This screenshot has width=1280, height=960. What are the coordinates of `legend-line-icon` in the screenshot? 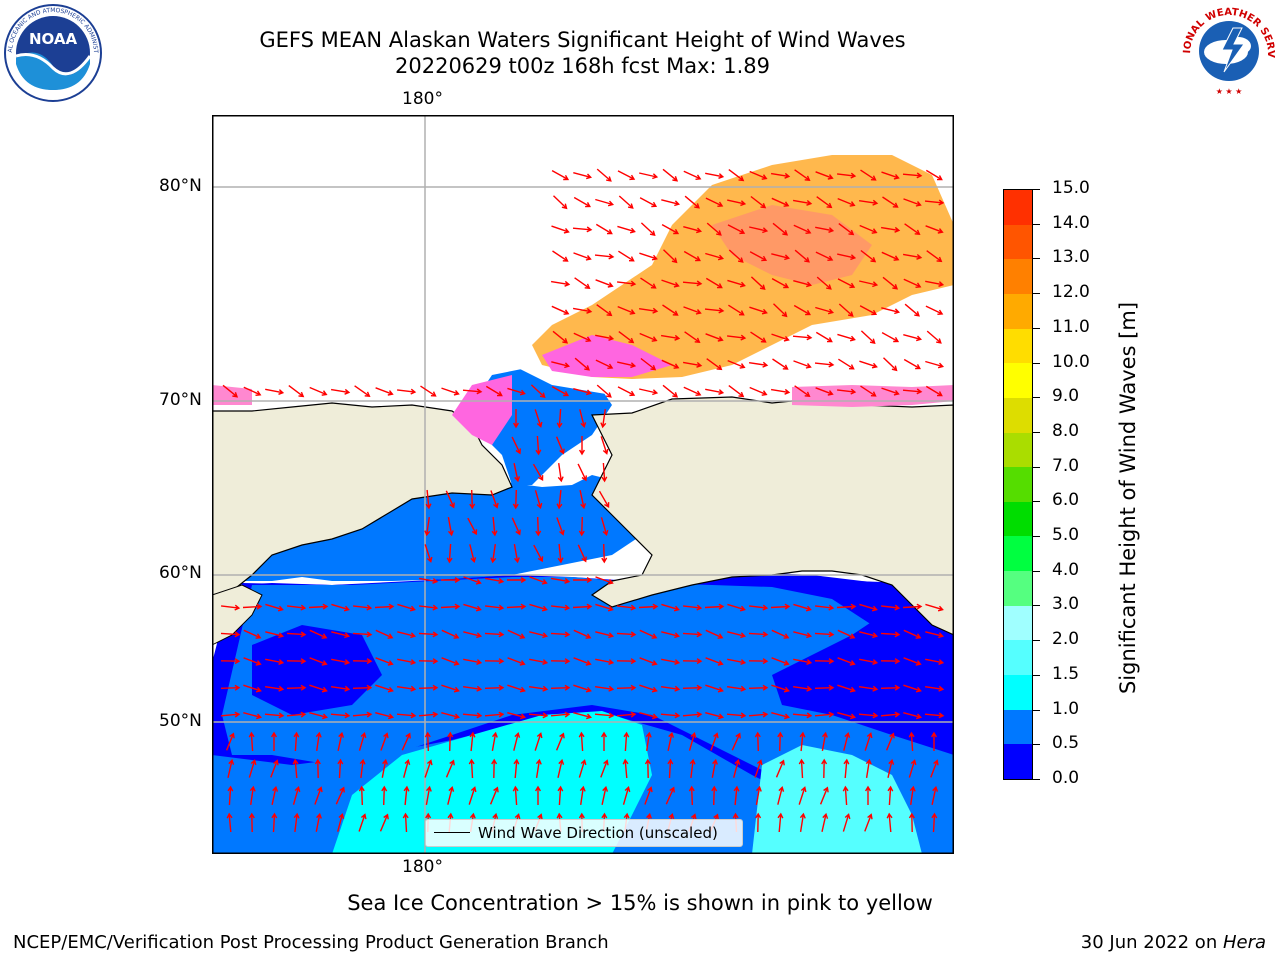 It's located at (452, 832).